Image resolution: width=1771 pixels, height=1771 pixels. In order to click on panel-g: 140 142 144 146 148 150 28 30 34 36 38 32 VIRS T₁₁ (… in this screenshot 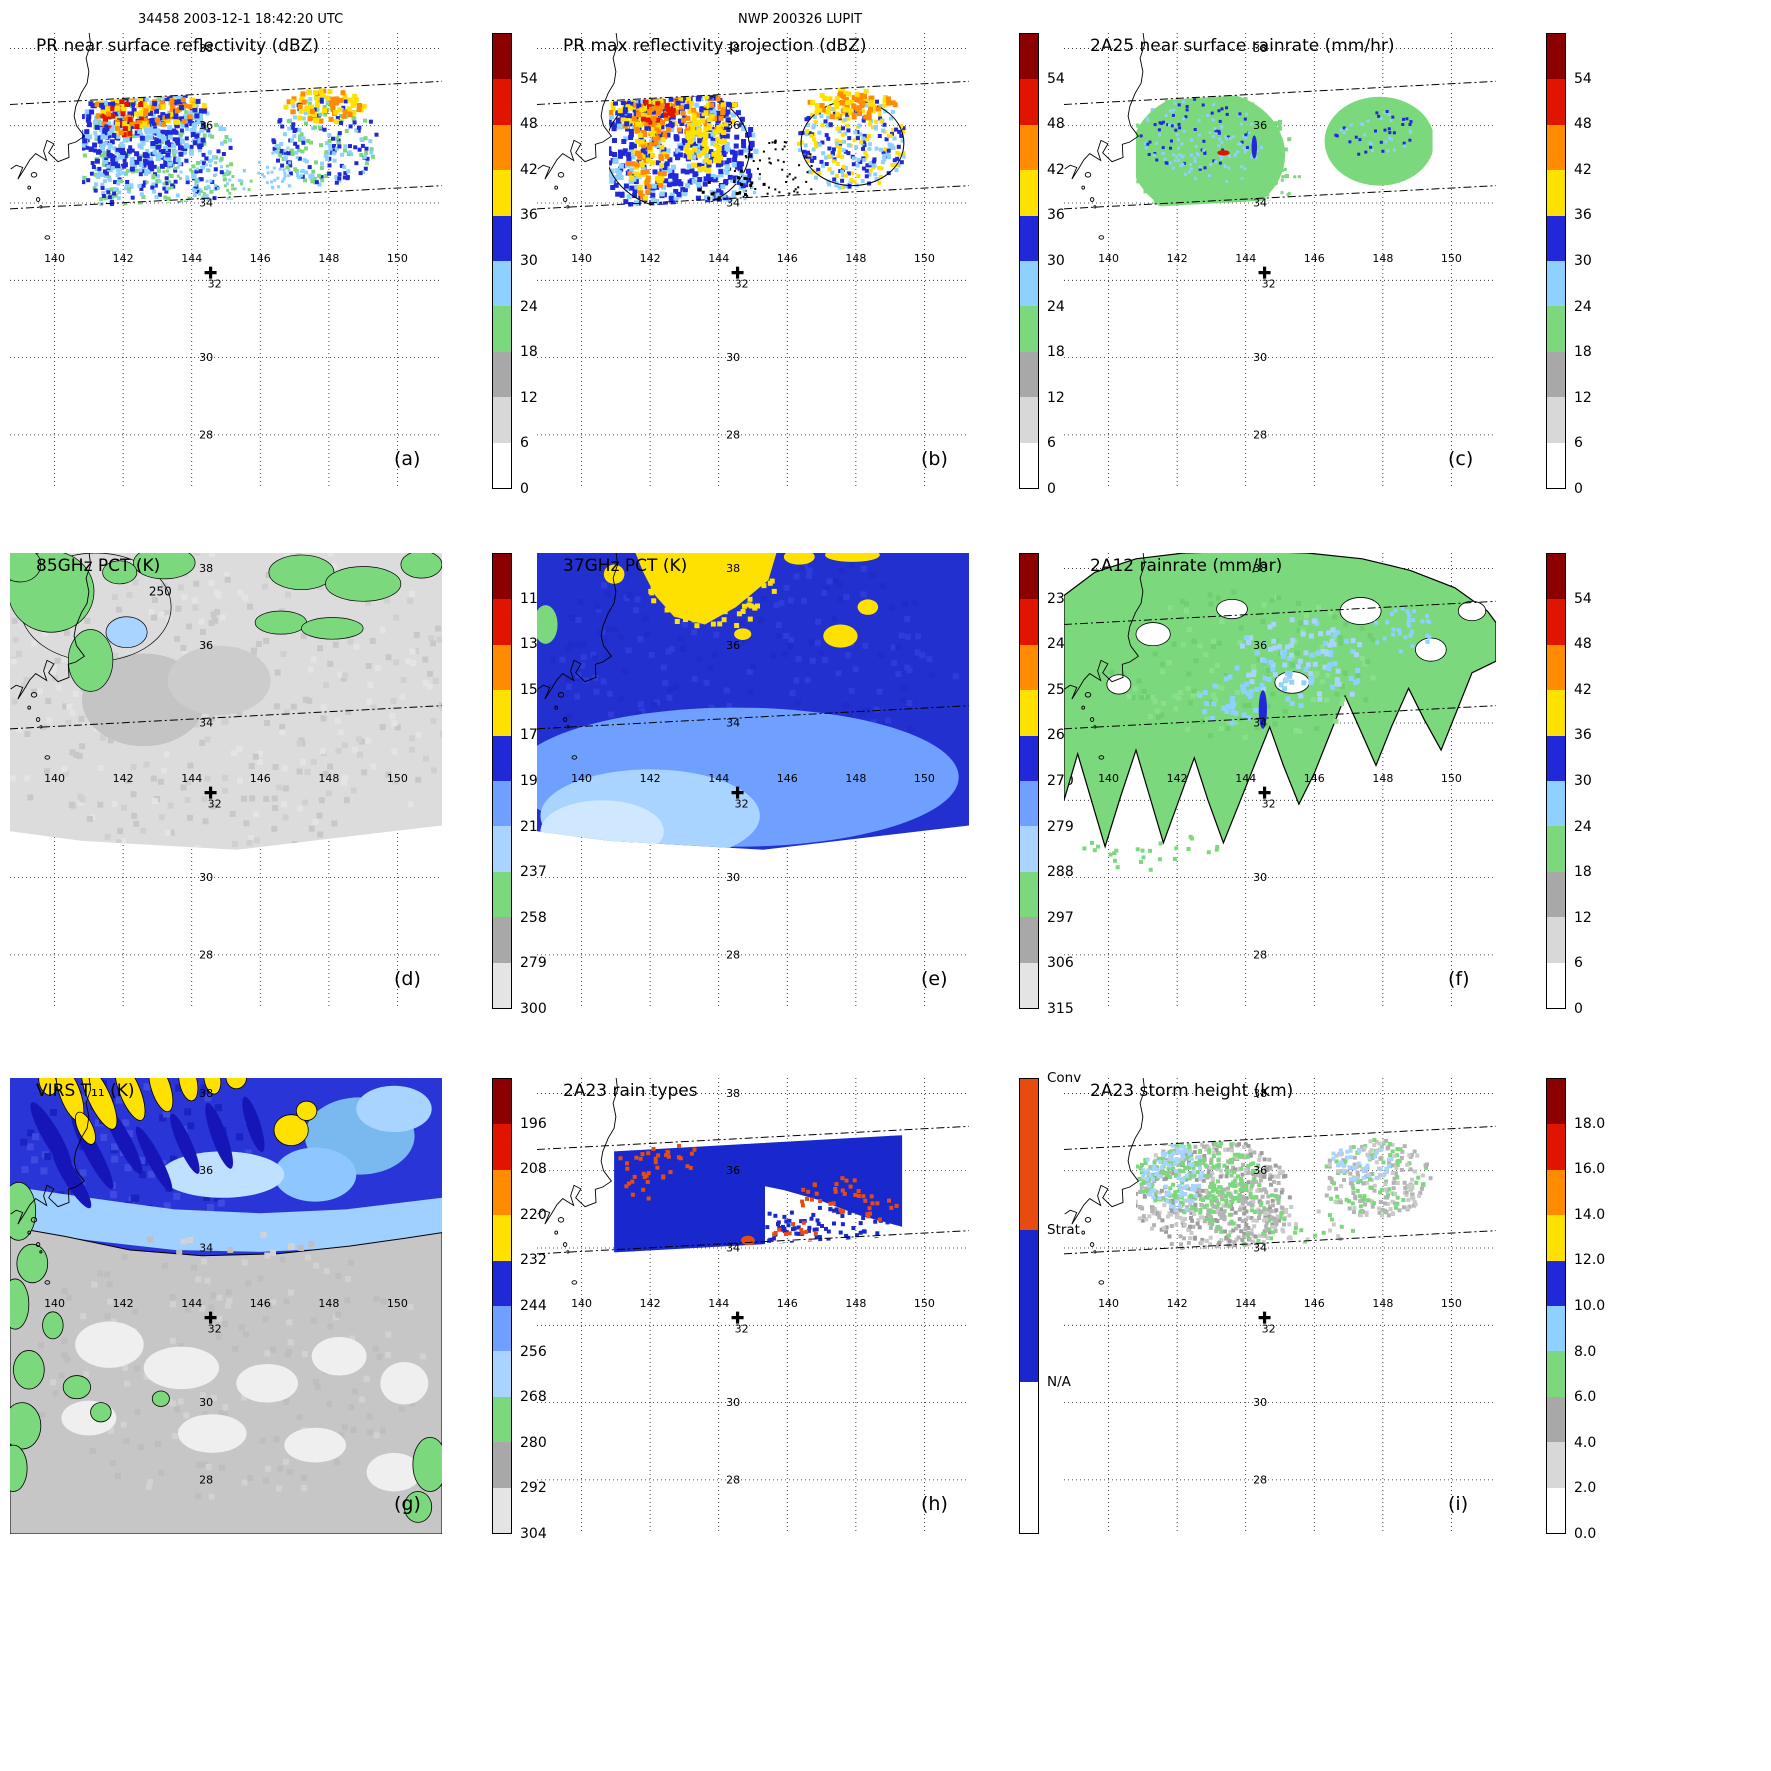, I will do `click(303, 1302)`.